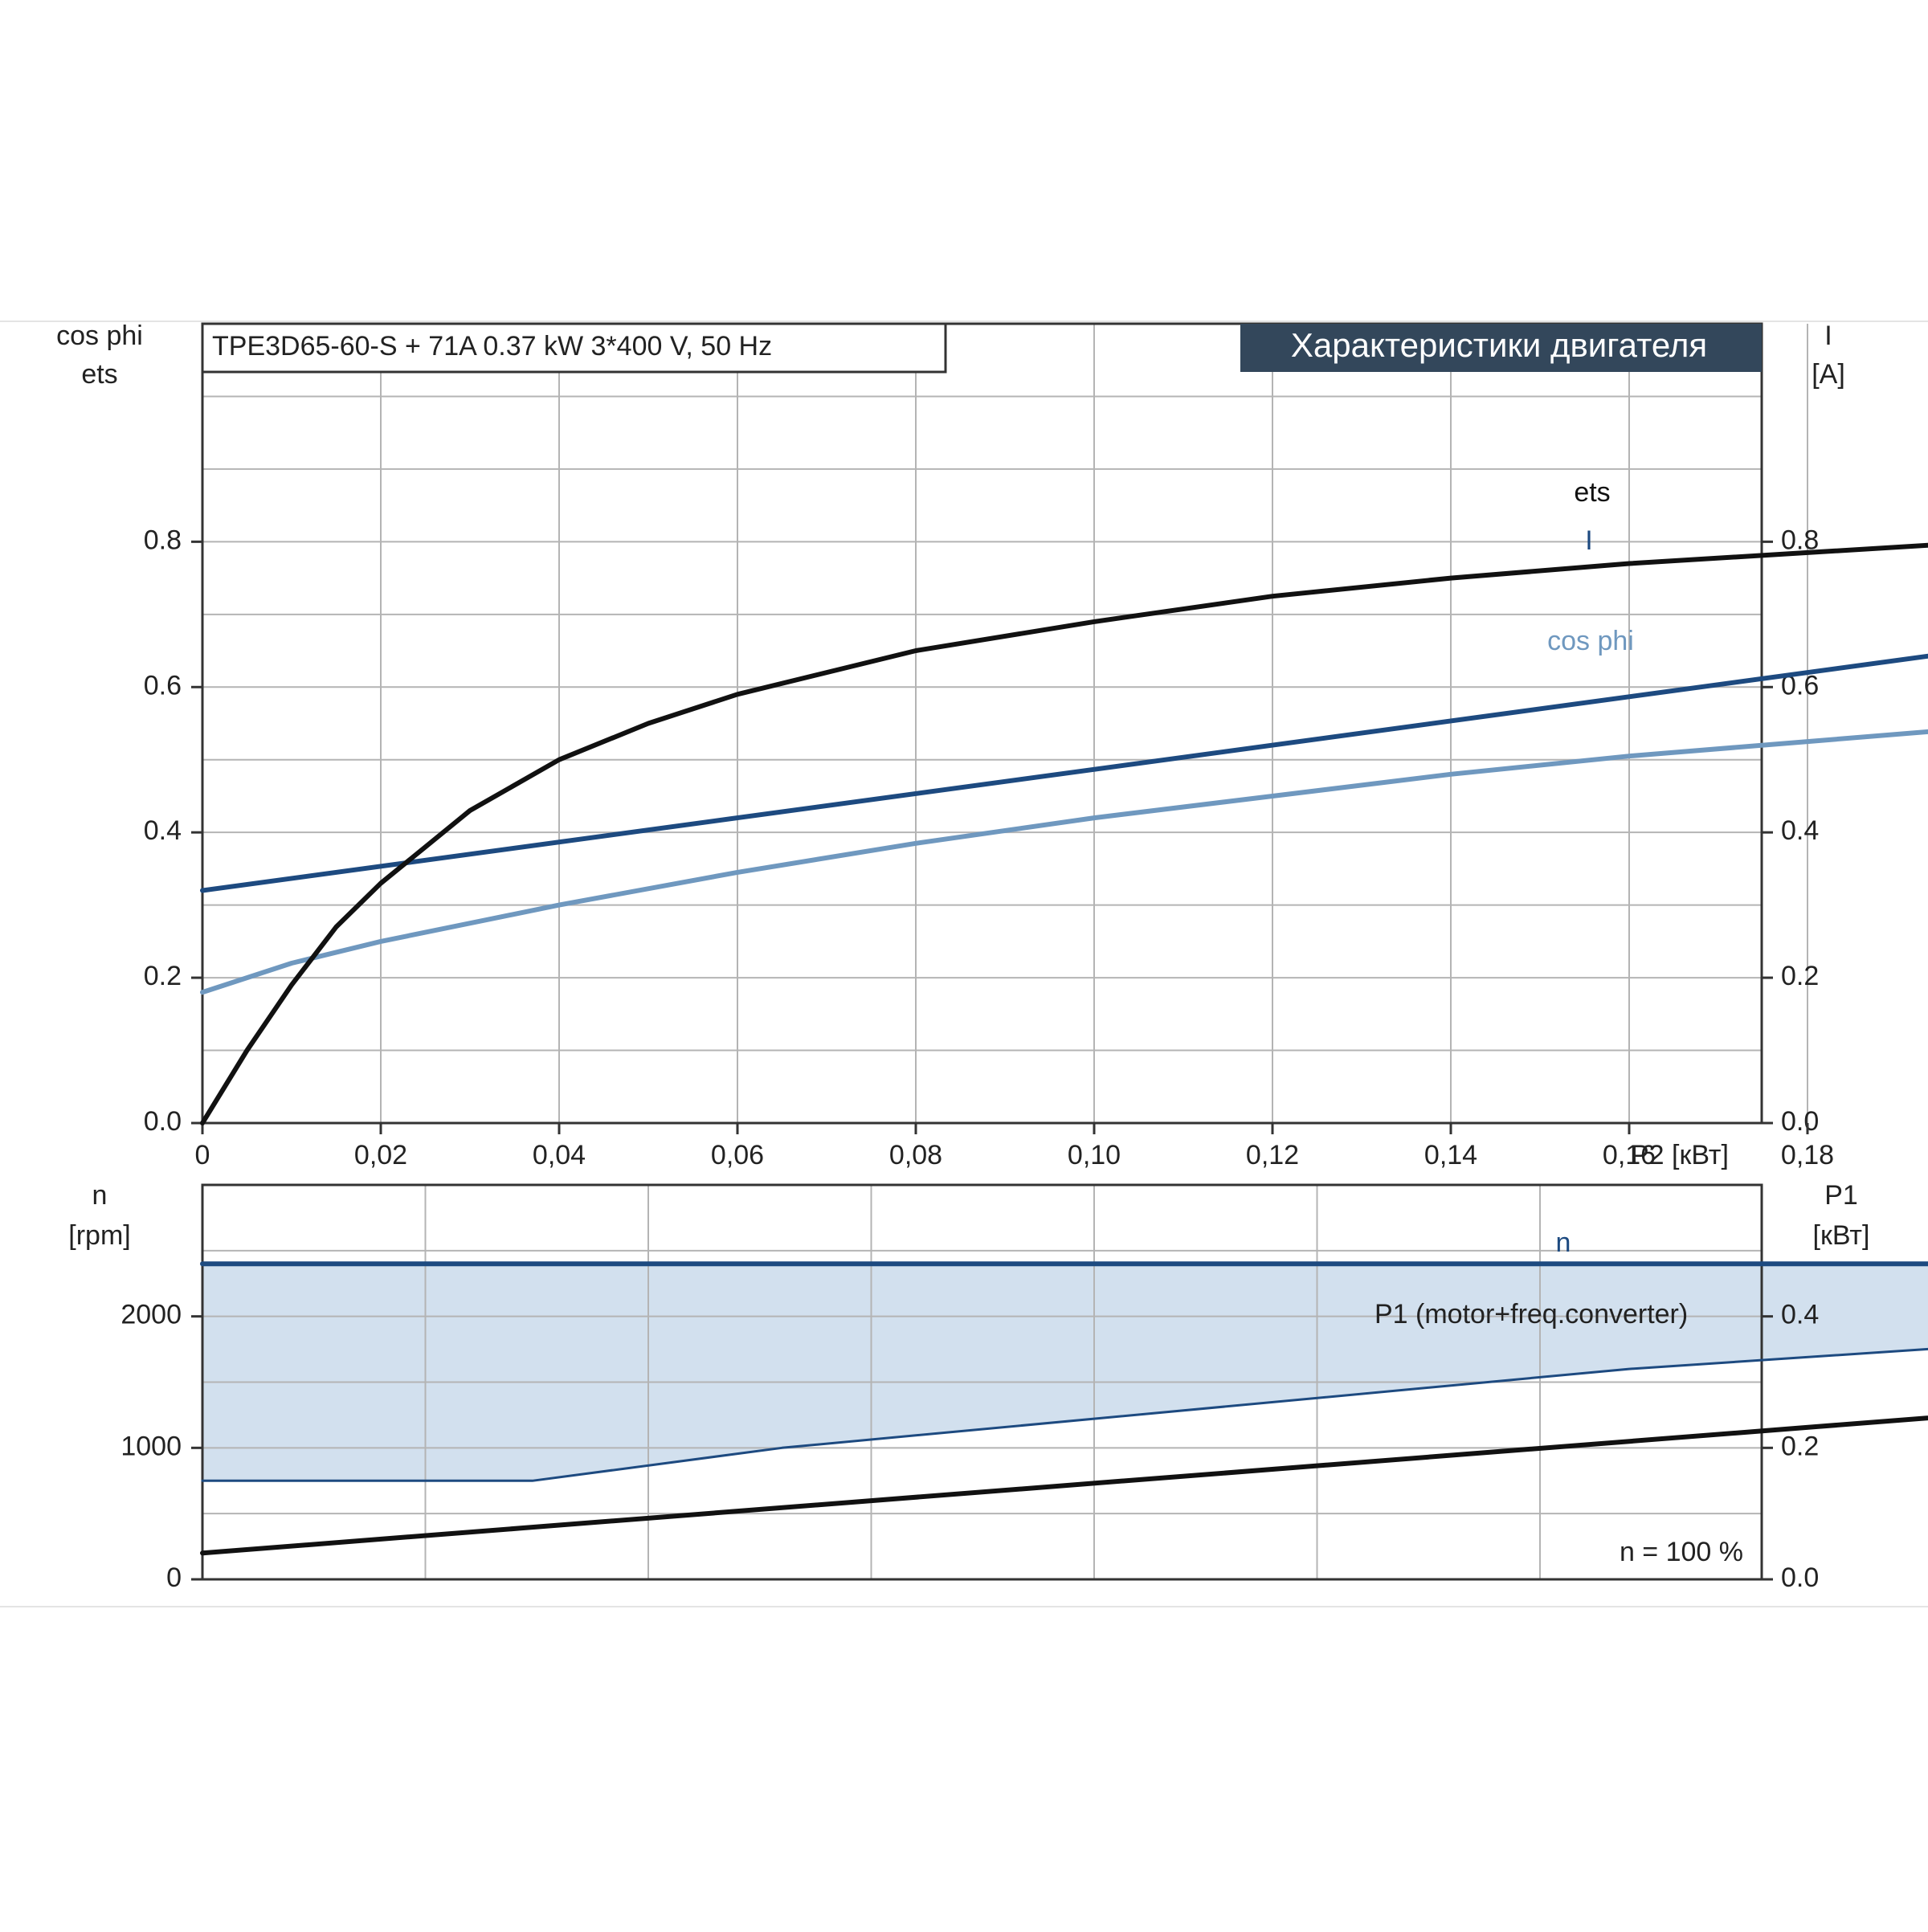 The width and height of the screenshot is (1928, 1932). Describe the element at coordinates (1273, 1155) in the screenshot. I see `x-tick-label: 0,12` at that location.